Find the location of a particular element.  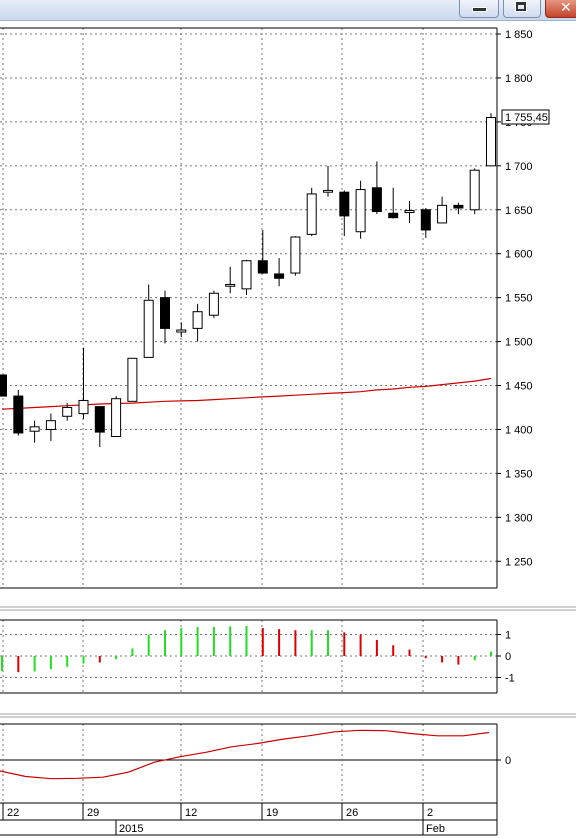

price-tick-label: 1 850 is located at coordinates (519, 35).